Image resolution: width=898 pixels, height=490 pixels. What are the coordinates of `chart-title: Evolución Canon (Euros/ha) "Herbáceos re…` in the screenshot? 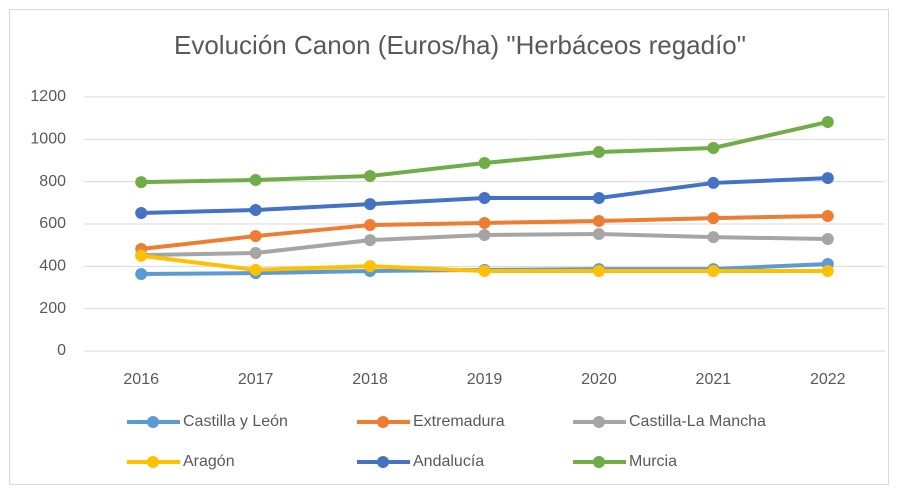 It's located at (460, 45).